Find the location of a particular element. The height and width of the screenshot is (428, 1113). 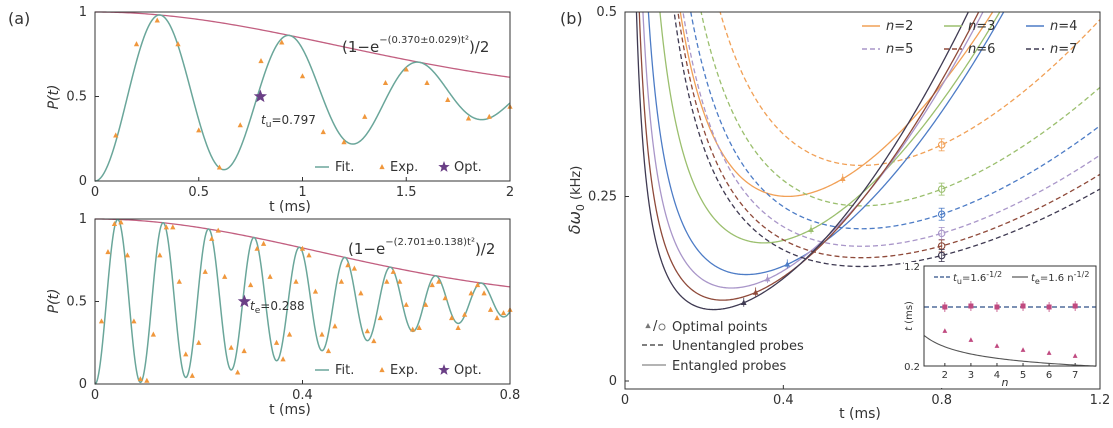

panel-a-top-xlabel: t (ms) is located at coordinates (290, 207).